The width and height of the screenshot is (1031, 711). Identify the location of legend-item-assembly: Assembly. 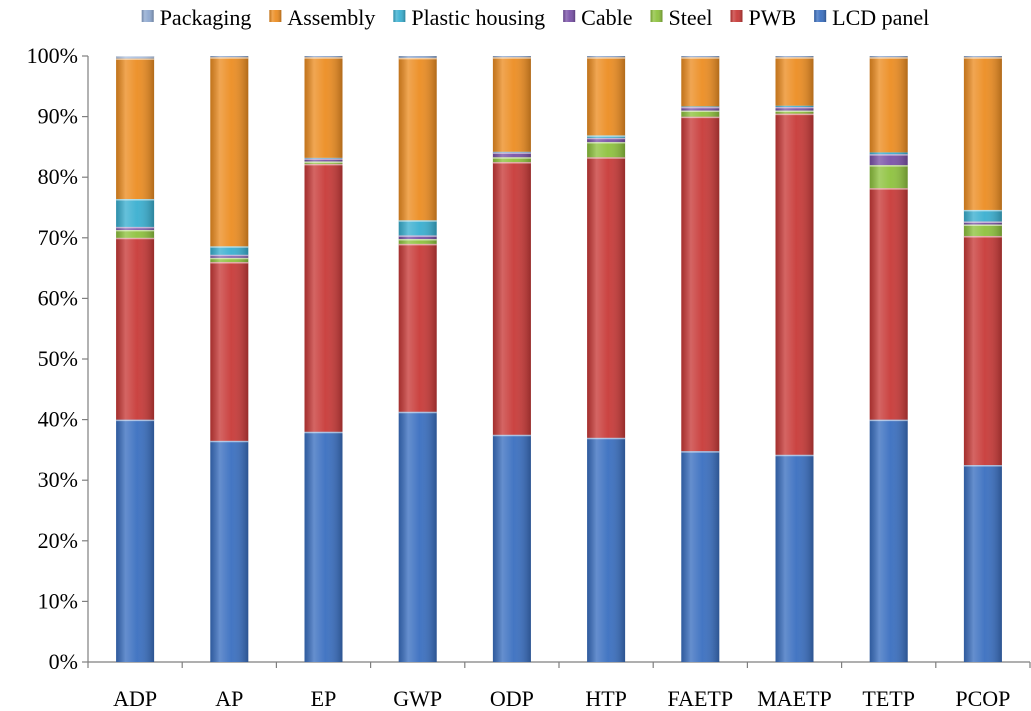
(322, 17).